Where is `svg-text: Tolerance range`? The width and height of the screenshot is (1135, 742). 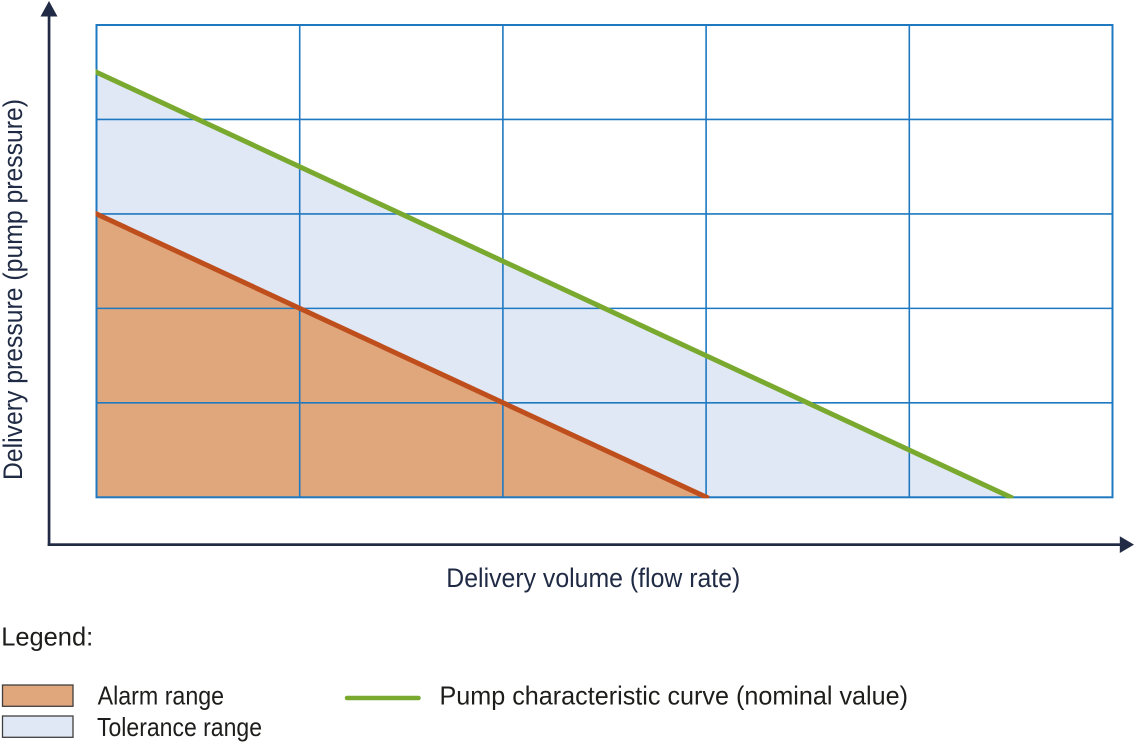 svg-text: Tolerance range is located at coordinates (179, 727).